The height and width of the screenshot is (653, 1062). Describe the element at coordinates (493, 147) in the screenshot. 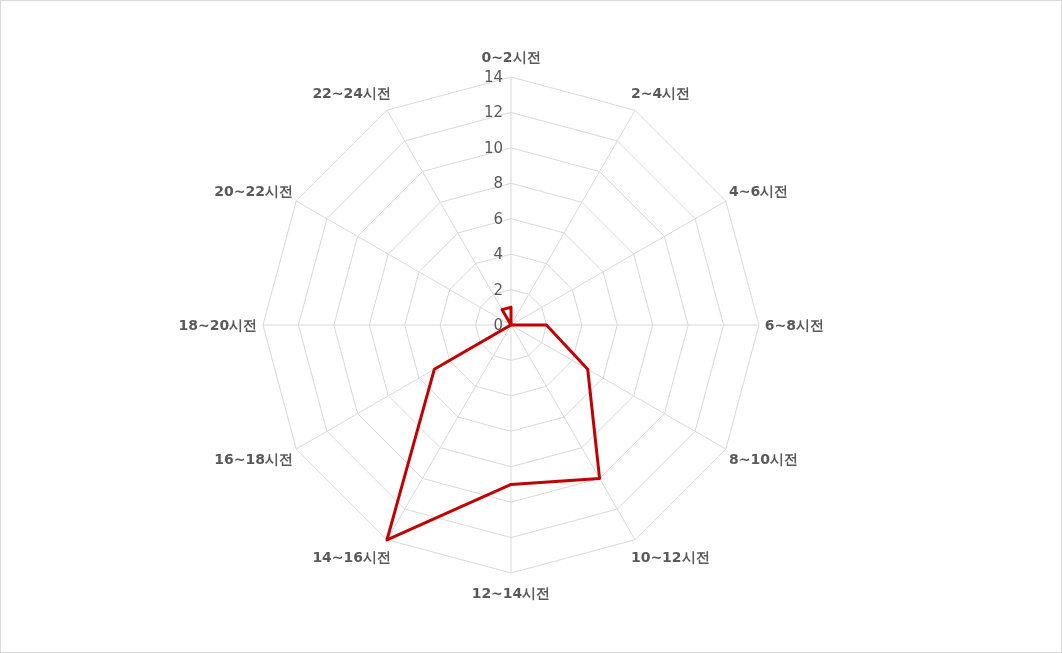

I see `y-tick-label: 10` at that location.